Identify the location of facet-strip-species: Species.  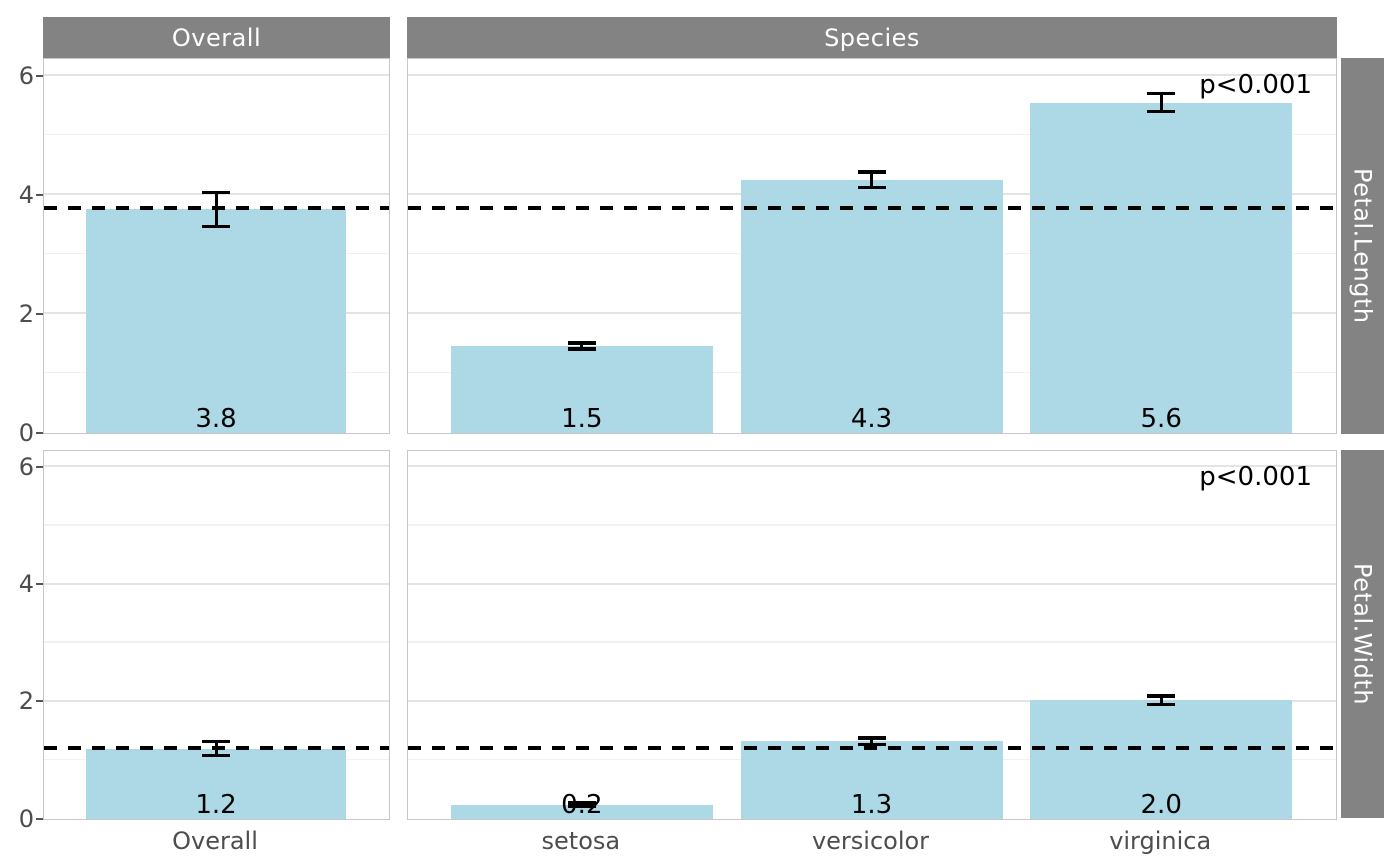
(872, 37).